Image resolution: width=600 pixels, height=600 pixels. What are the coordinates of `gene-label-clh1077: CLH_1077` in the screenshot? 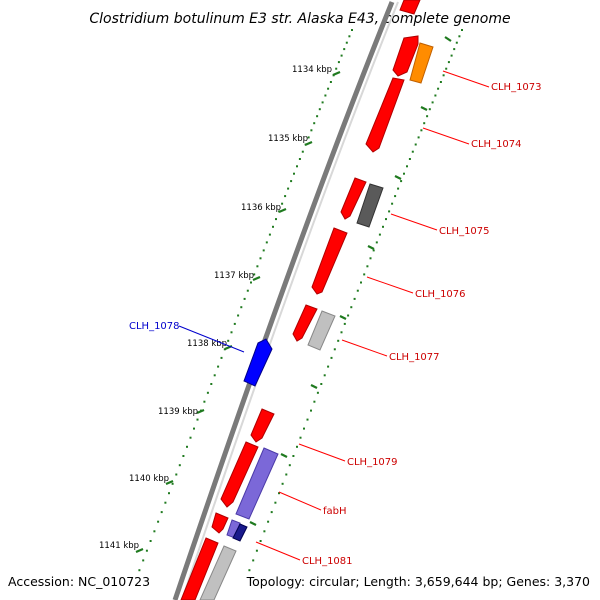 It's located at (414, 357).